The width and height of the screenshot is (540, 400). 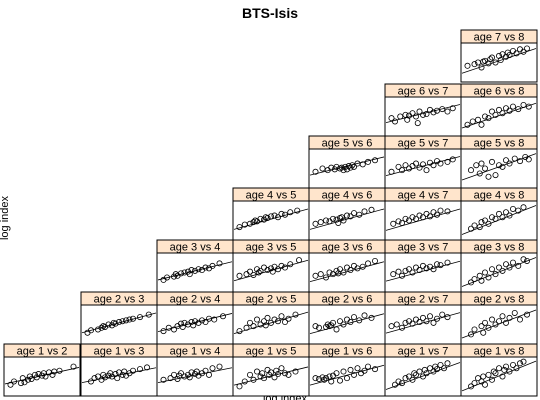 I want to click on panel: age 6 vs 7, so click(x=423, y=110).